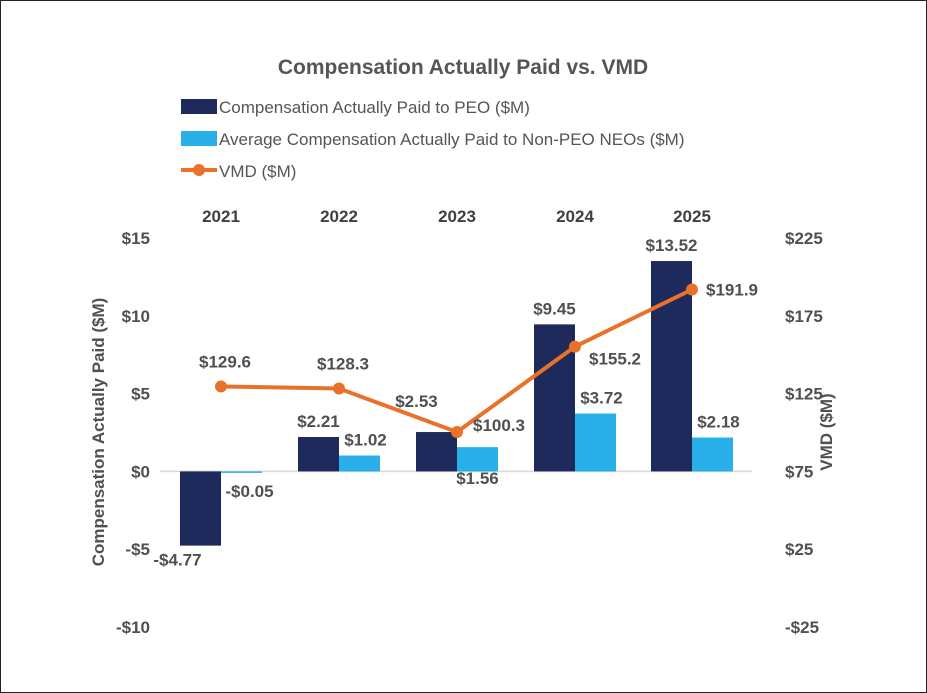  I want to click on peo-bar-2022, so click(318, 454).